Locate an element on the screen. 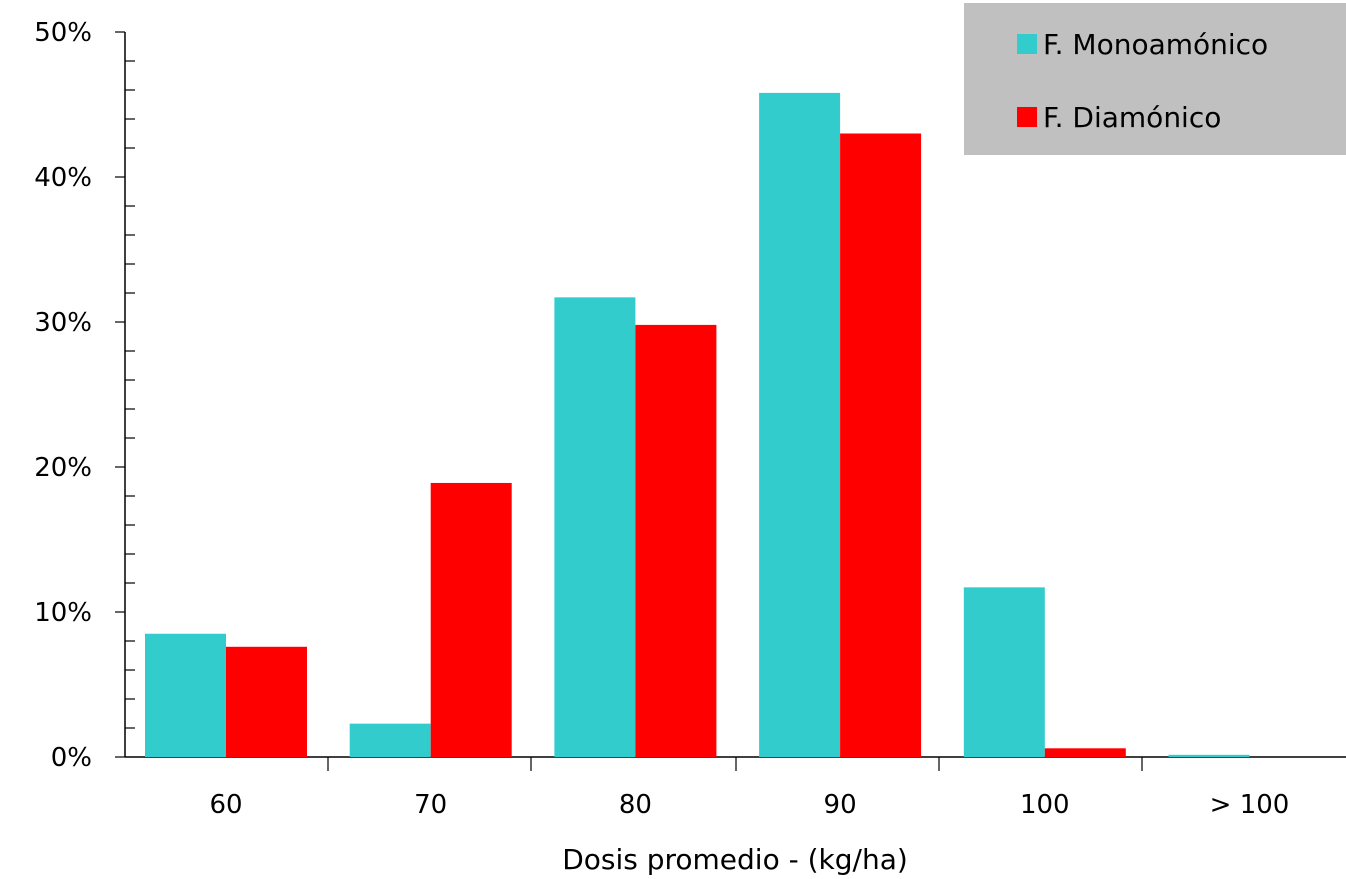 The height and width of the screenshot is (879, 1346). y-tick-label: 40% is located at coordinates (63, 178).